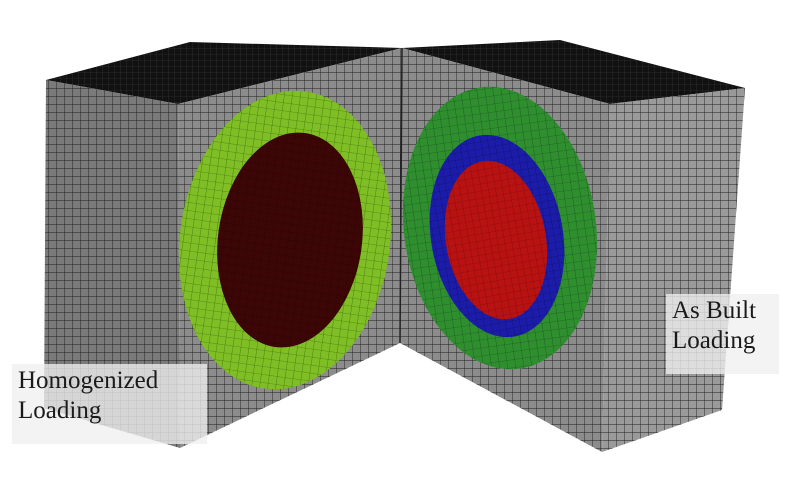 This screenshot has height=483, width=812. What do you see at coordinates (224, 73) in the screenshot?
I see `left-block-top-face` at bounding box center [224, 73].